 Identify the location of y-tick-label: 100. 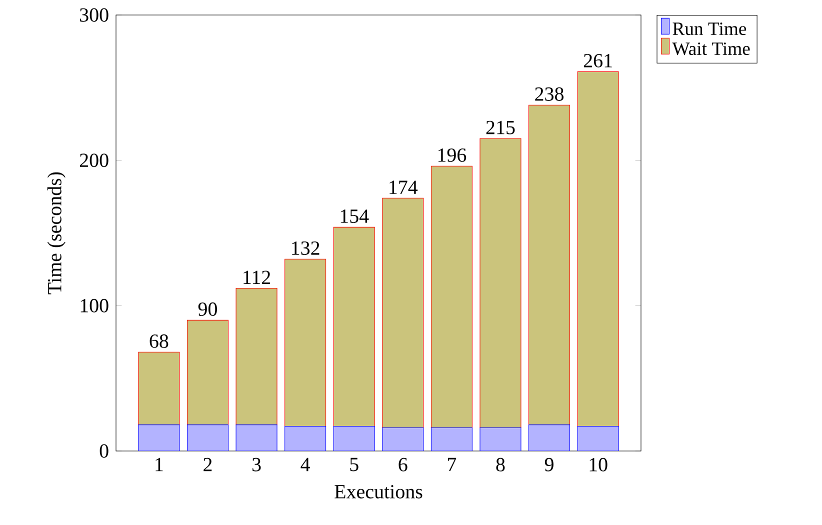
(94, 305).